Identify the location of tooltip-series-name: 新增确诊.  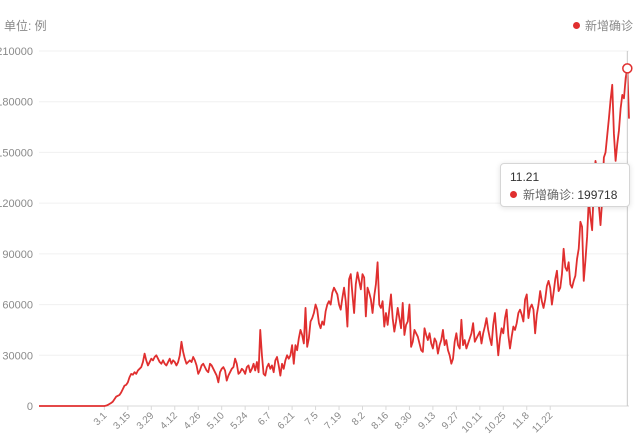
(547, 195).